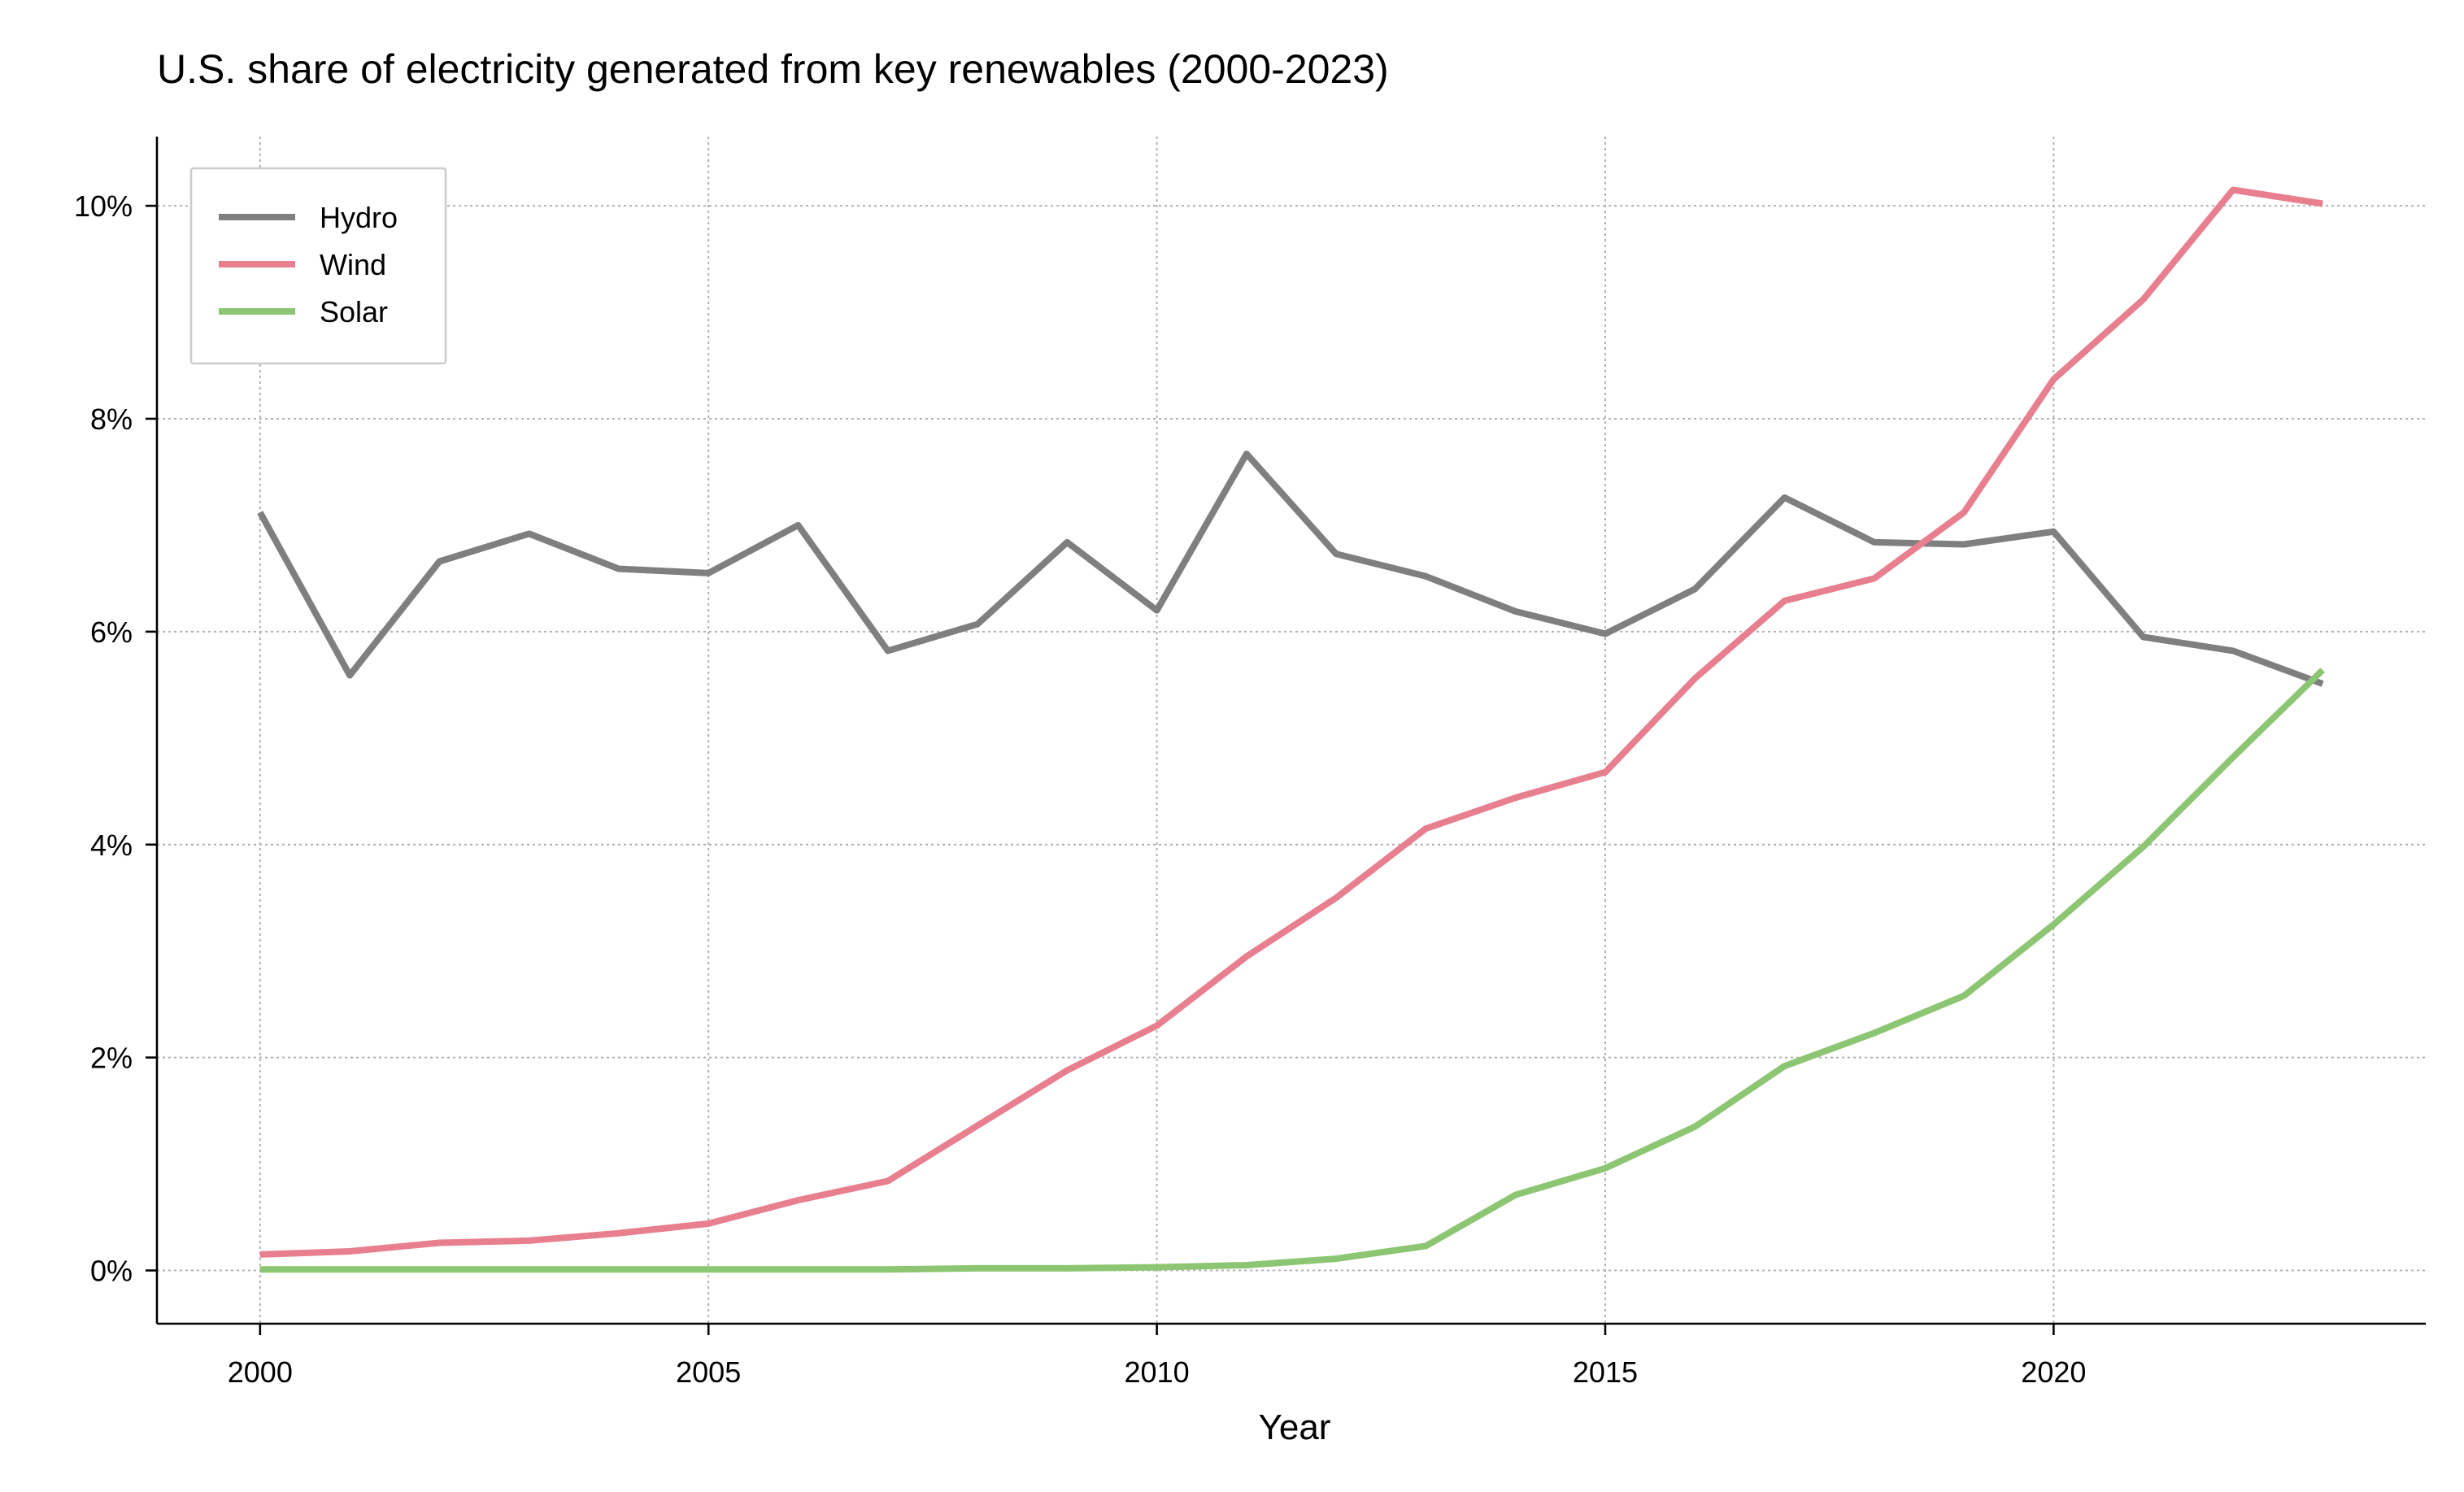  Describe the element at coordinates (359, 217) in the screenshot. I see `legend-label-hydro: Hydro` at that location.